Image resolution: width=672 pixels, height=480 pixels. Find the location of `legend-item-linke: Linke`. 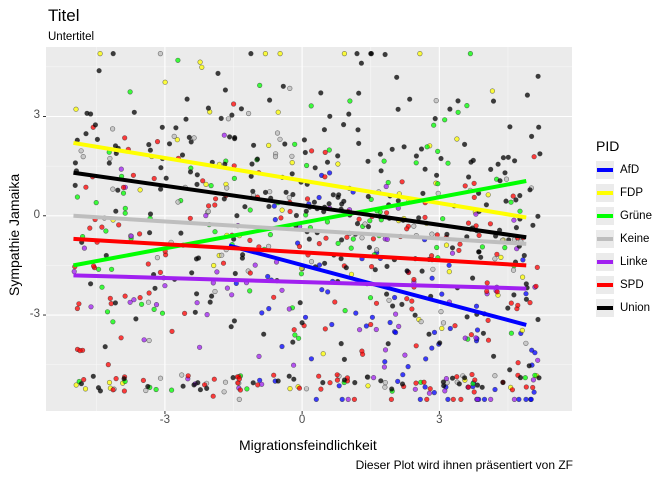

legend-item-linke: Linke is located at coordinates (624, 261).